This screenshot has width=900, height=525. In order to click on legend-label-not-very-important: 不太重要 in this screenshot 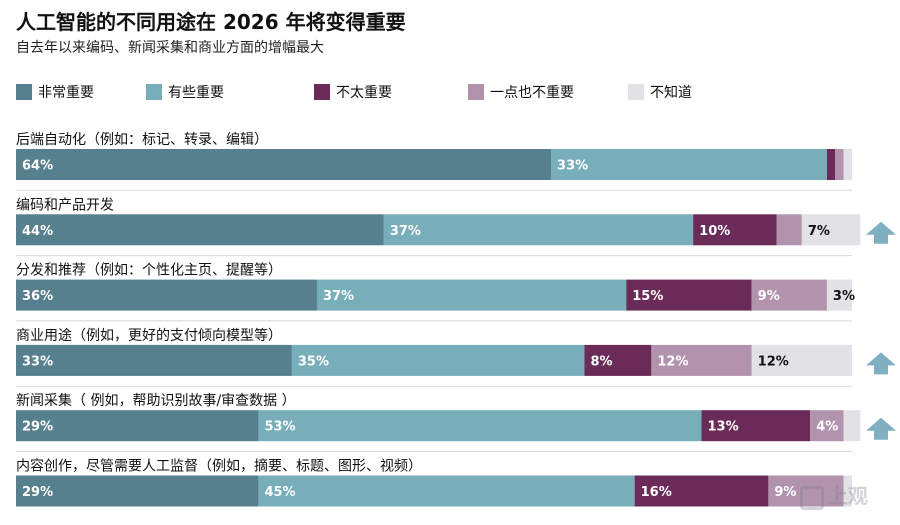, I will do `click(364, 93)`.